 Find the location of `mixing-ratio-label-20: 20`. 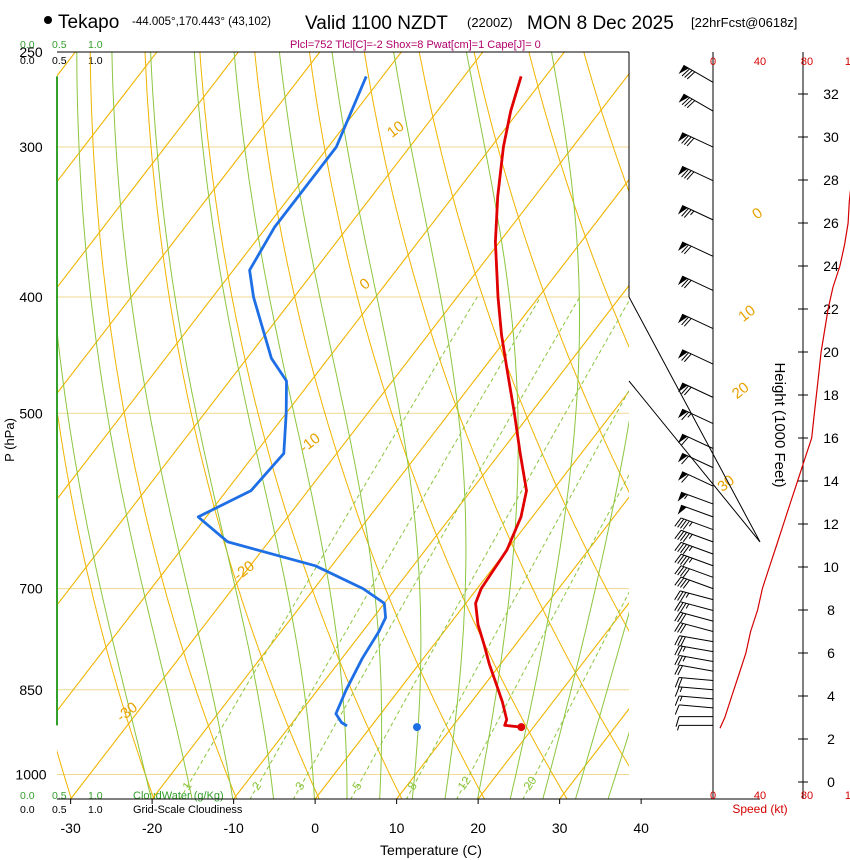

mixing-ratio-label-20: 20 is located at coordinates (529, 782).